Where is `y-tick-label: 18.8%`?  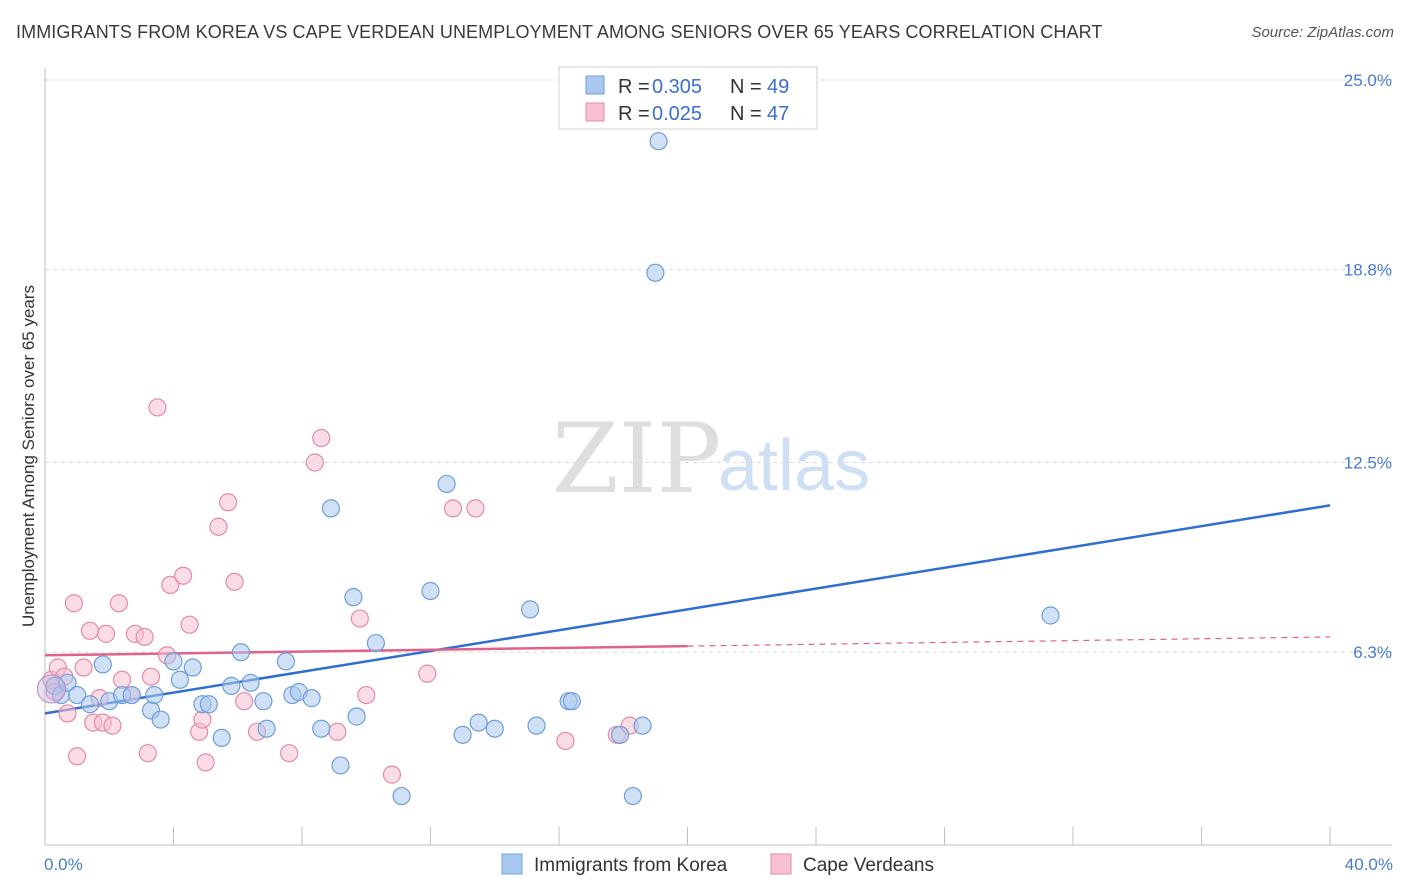
y-tick-label: 18.8% is located at coordinates (1368, 270).